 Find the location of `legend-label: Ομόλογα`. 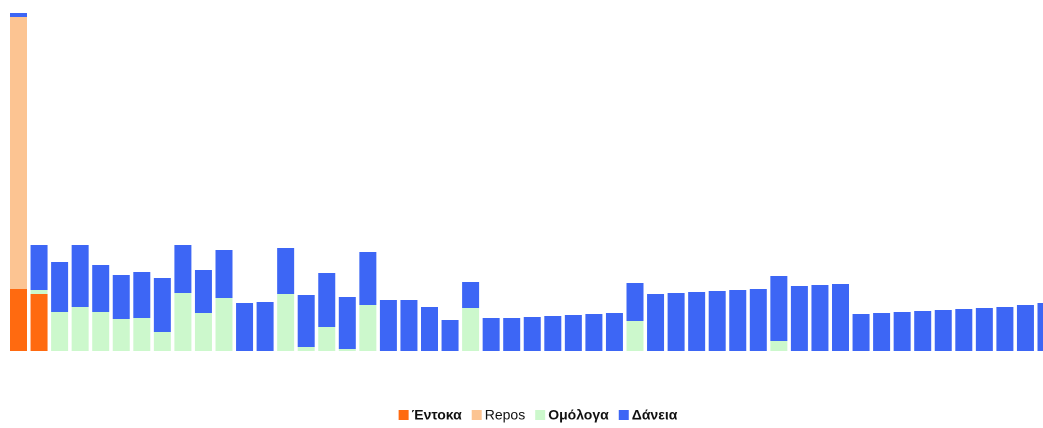

legend-label: Ομόλογα is located at coordinates (578, 415).